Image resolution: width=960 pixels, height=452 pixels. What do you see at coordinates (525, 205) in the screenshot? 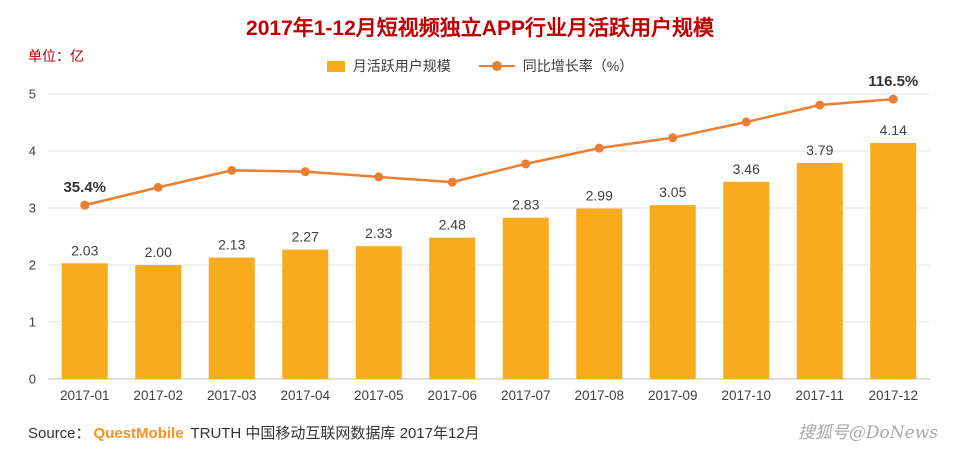
I see `bar-value-label: 2.83` at bounding box center [525, 205].